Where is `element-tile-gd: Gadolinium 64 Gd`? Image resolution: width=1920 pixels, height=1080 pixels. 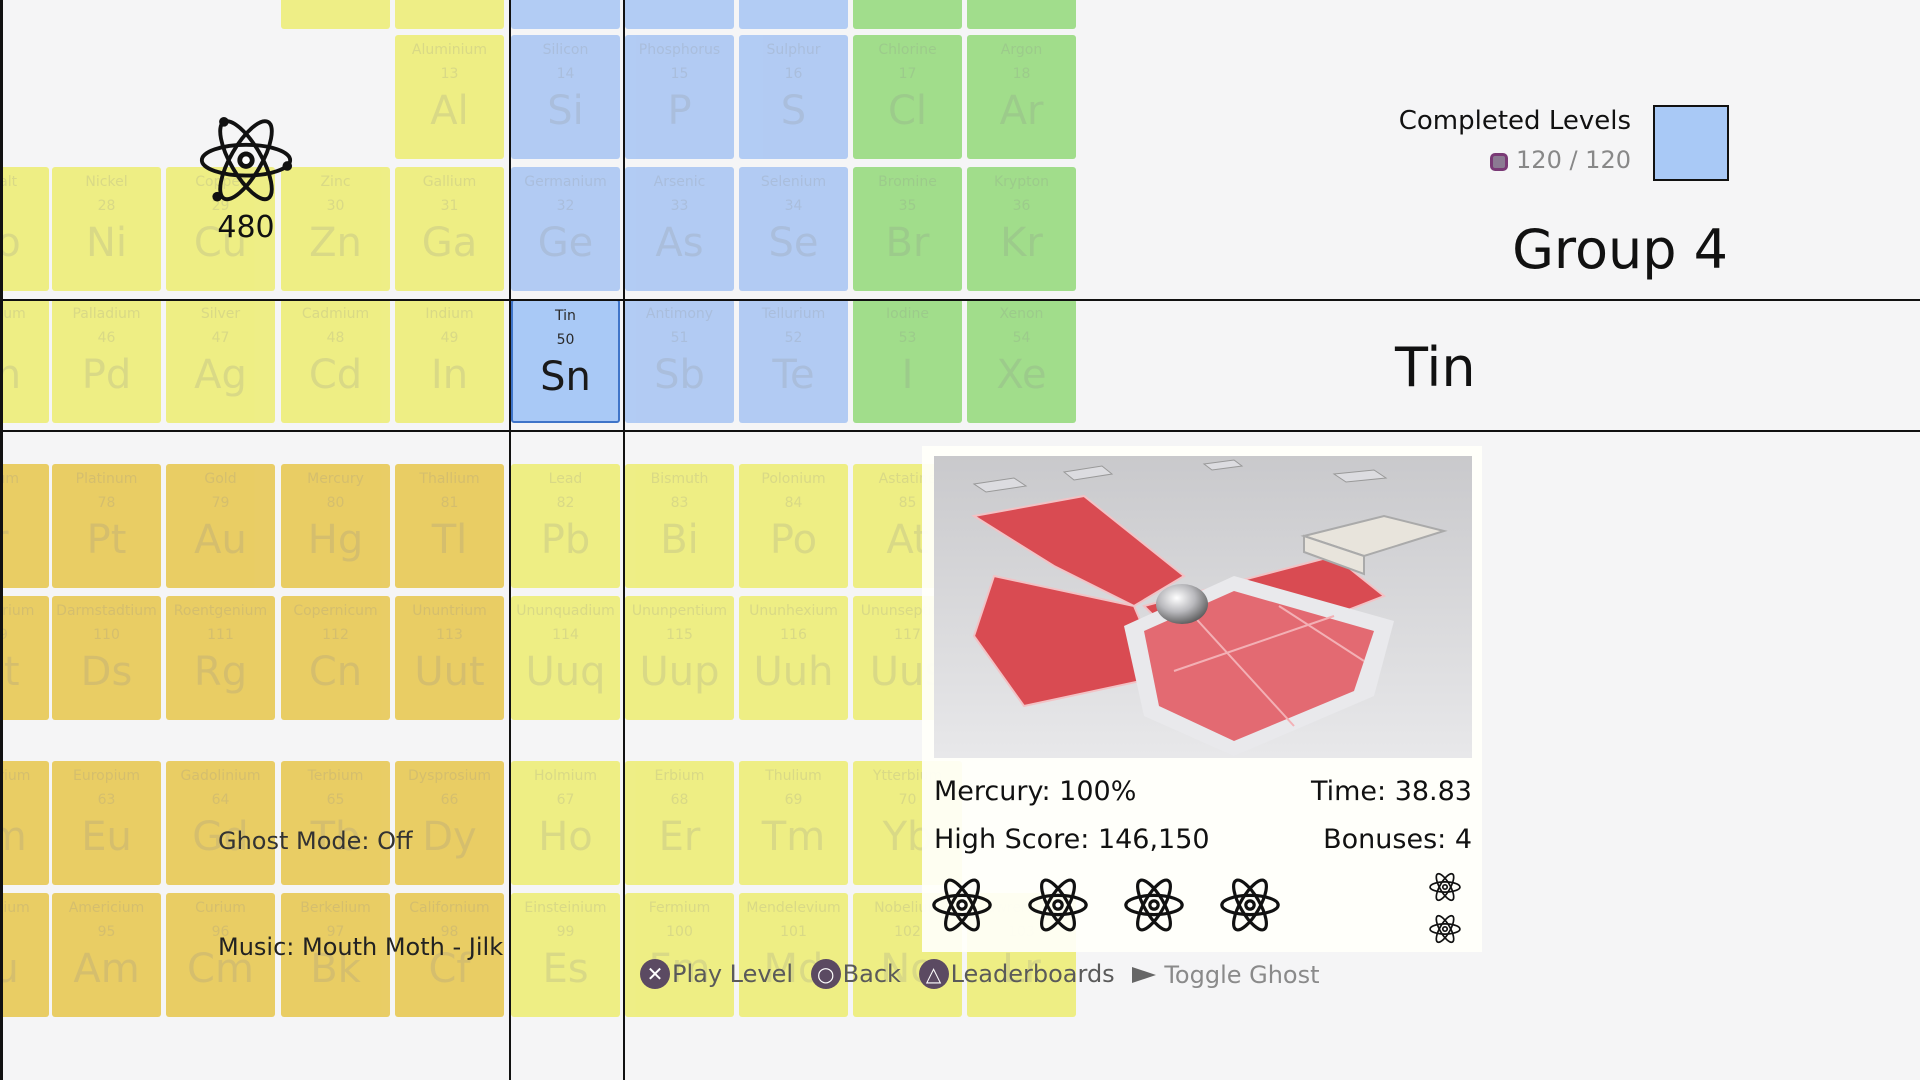
element-tile-gd: Gadolinium 64 Gd is located at coordinates (220, 823).